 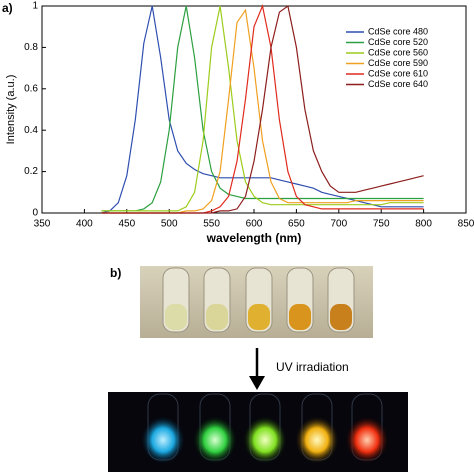 What do you see at coordinates (296, 224) in the screenshot?
I see `x-tick-label: 650` at bounding box center [296, 224].